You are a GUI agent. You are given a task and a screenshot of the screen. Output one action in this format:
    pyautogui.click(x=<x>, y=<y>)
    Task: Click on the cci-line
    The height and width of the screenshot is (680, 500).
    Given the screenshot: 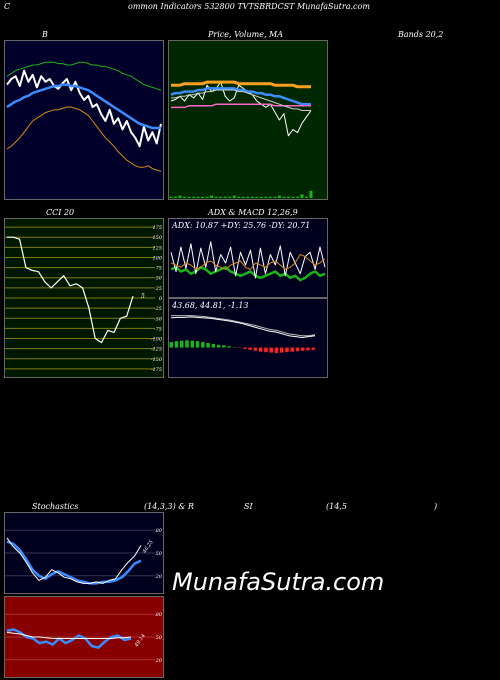 What is the action you would take?
    pyautogui.click(x=70, y=290)
    